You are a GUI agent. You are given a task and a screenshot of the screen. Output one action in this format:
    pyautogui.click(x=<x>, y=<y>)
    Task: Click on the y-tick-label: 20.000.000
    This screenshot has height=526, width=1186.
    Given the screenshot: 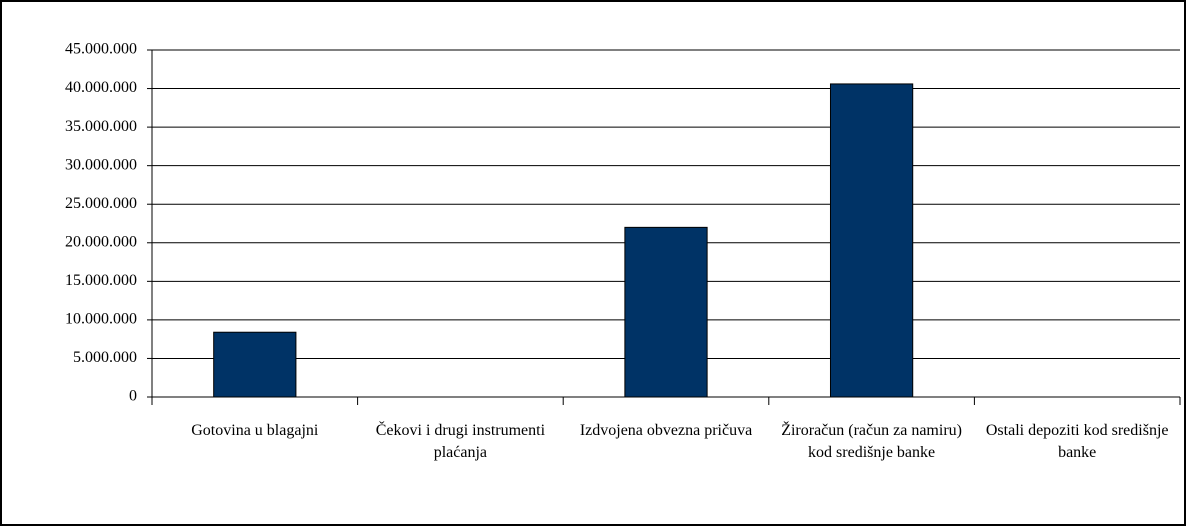 What is the action you would take?
    pyautogui.click(x=101, y=241)
    